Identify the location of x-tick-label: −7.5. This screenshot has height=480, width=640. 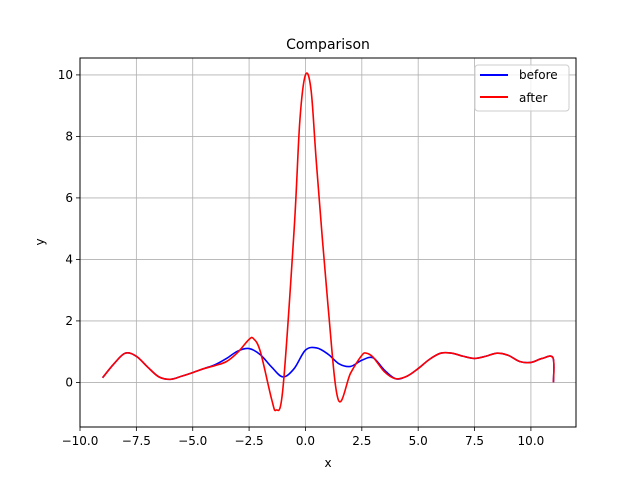
(136, 441).